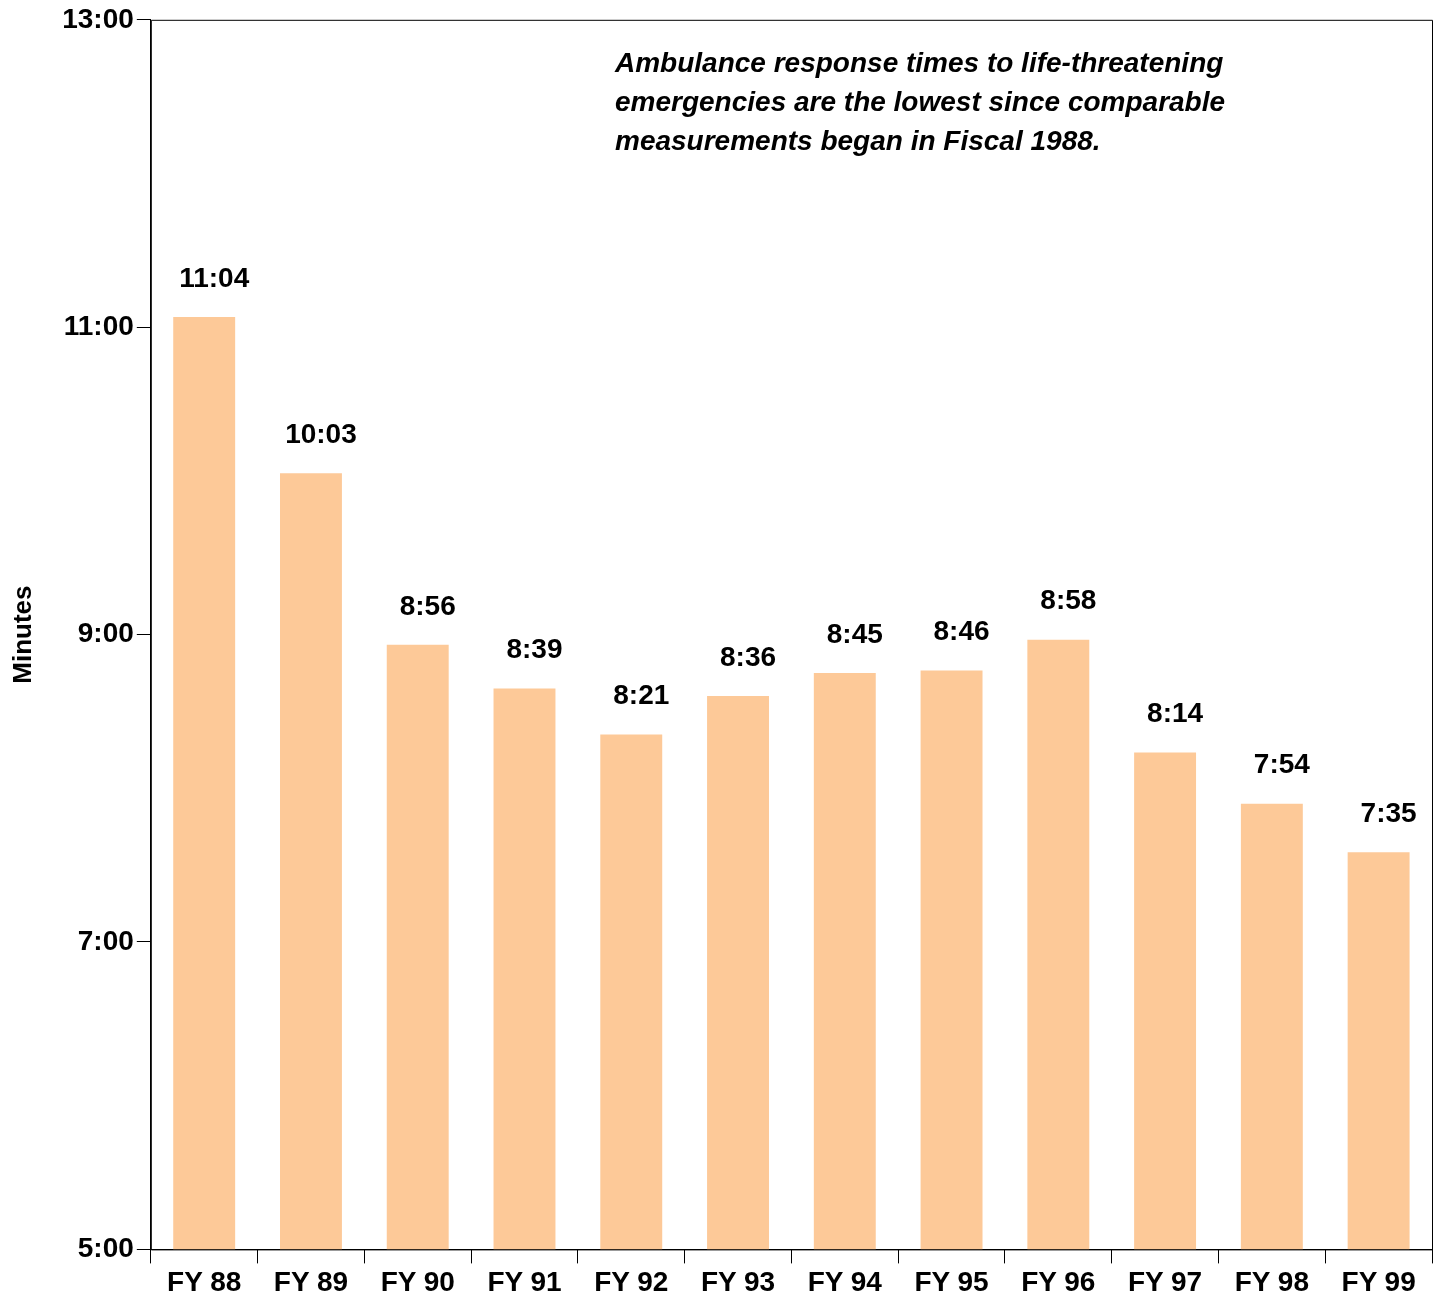 The image size is (1440, 1307). Describe the element at coordinates (1282, 764) in the screenshot. I see `data-label: 7:54` at that location.